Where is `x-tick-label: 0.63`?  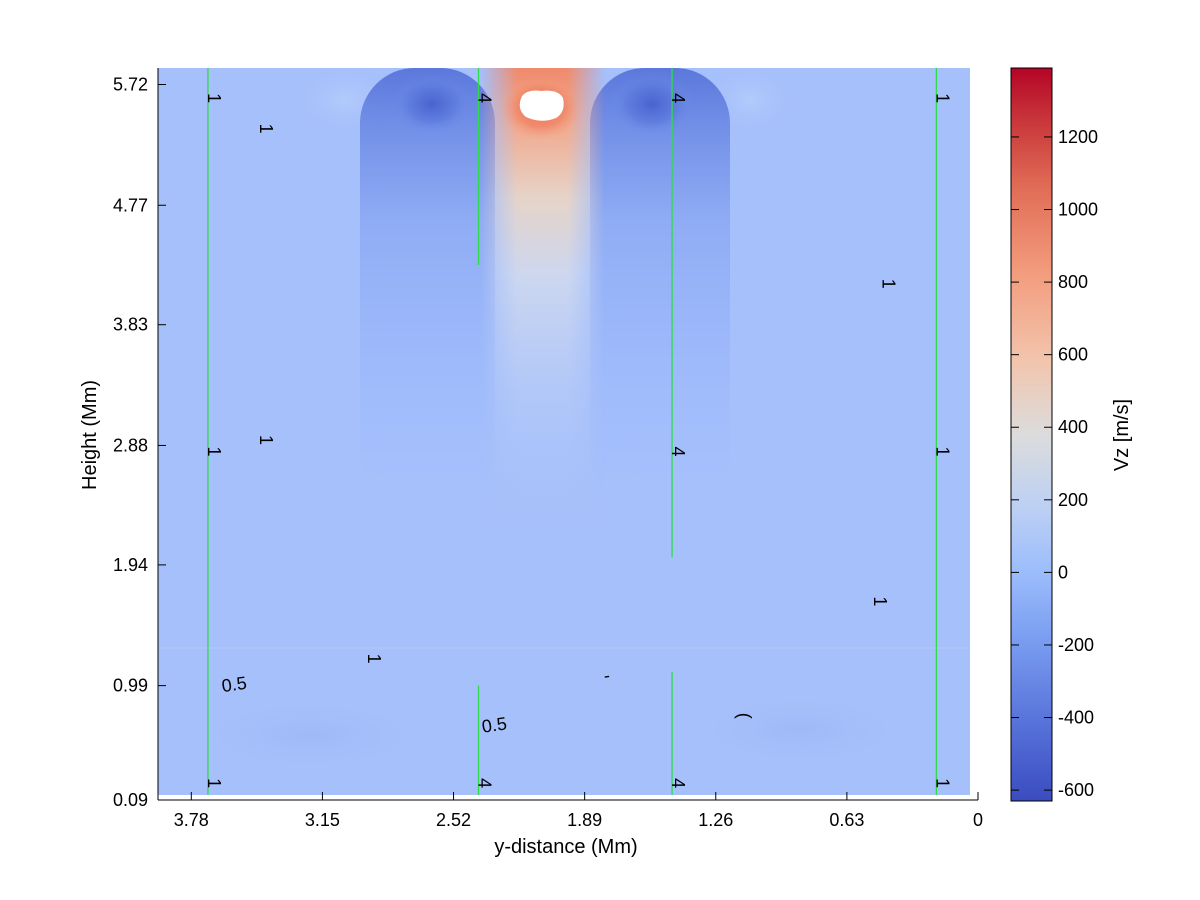 x-tick-label: 0.63 is located at coordinates (846, 820).